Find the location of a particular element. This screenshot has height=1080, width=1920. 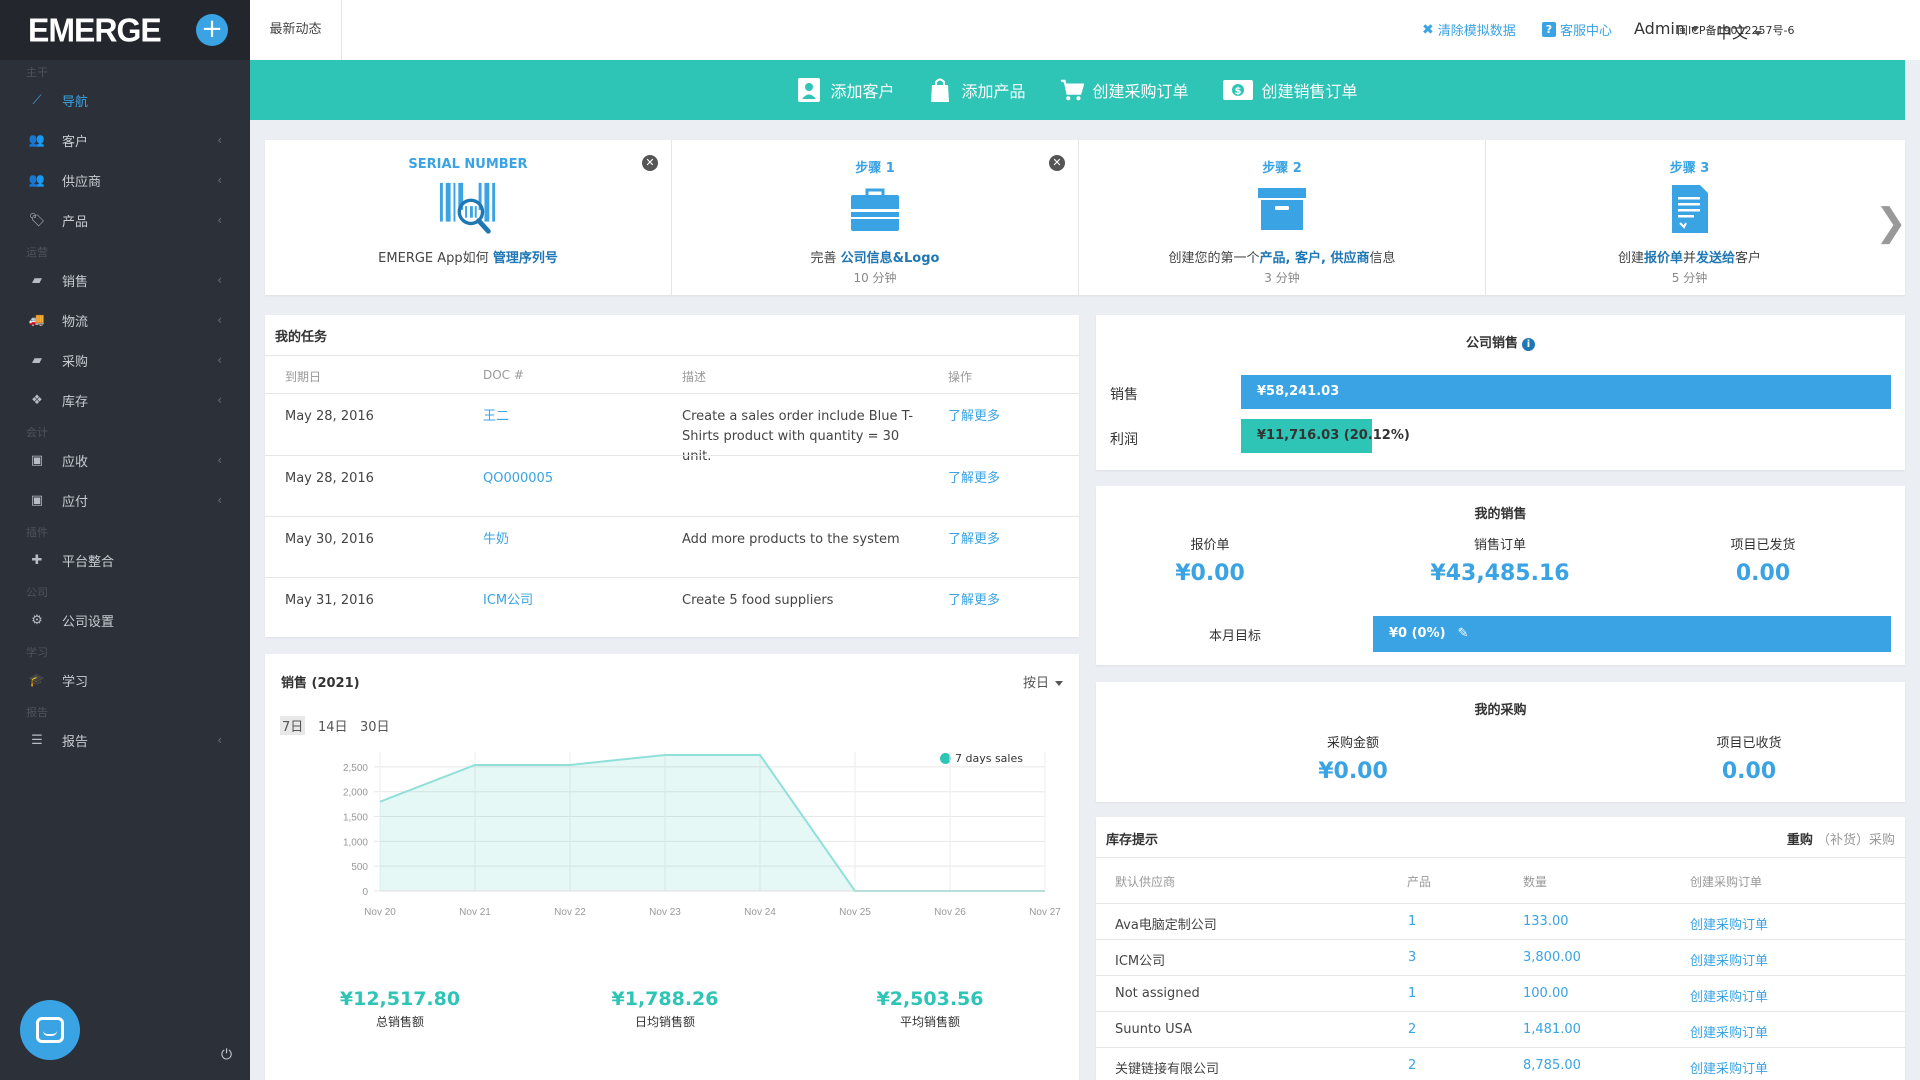

power-icon: ⏻ is located at coordinates (227, 1055).